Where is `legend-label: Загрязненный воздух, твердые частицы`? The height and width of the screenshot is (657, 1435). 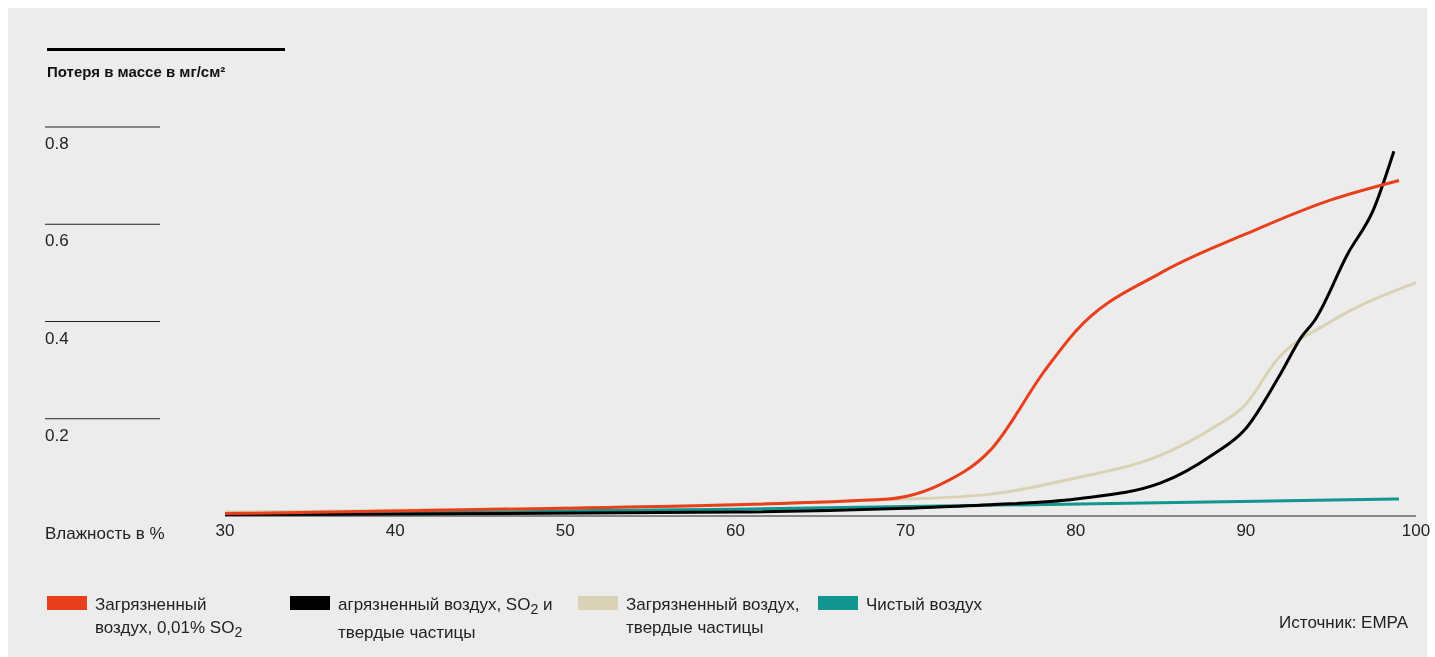
legend-label: Загрязненный воздух, твердые частицы is located at coordinates (713, 616).